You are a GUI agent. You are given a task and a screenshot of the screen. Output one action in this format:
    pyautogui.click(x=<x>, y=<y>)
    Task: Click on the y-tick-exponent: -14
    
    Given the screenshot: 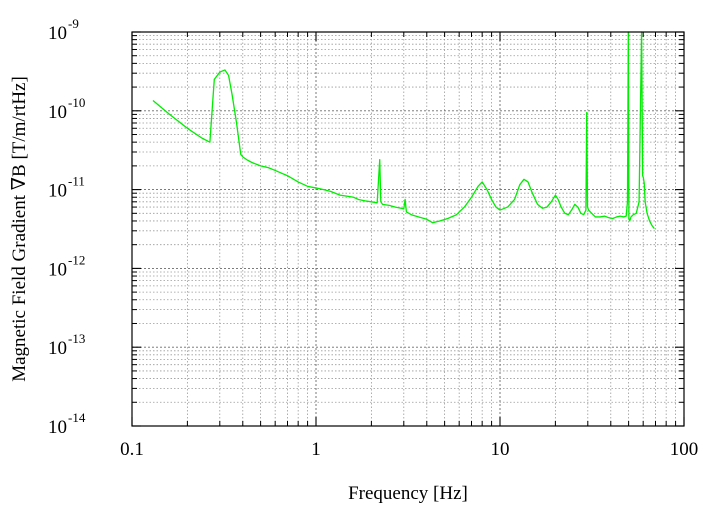 What is the action you would take?
    pyautogui.click(x=77, y=417)
    